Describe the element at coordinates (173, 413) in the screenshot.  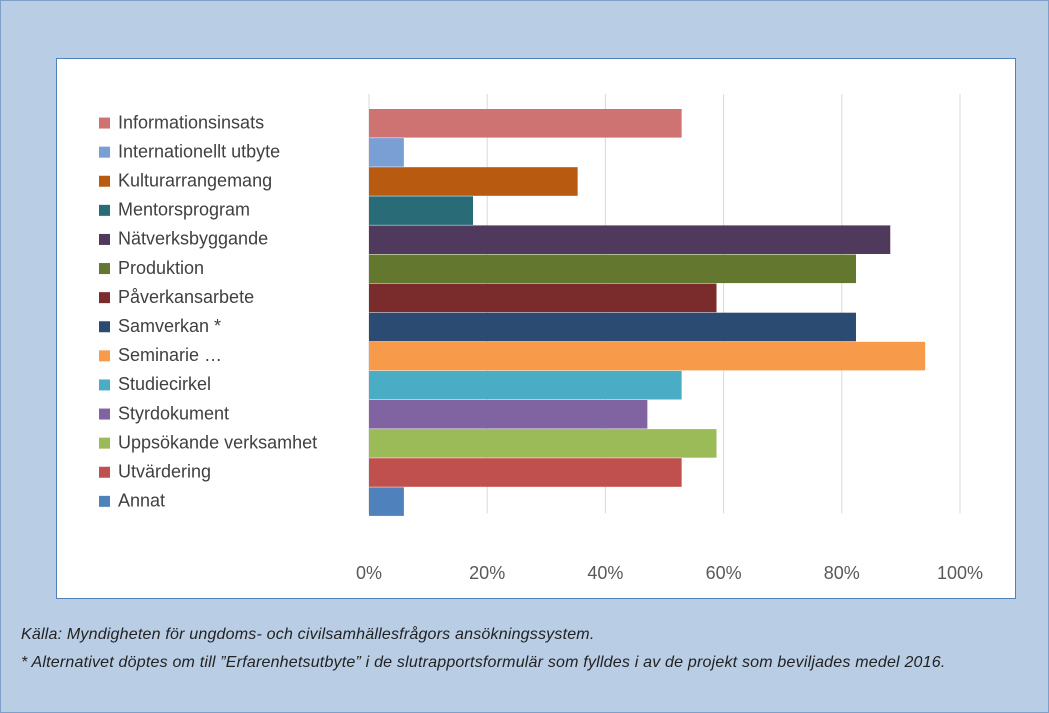
I see `legend-label: Styrdokument` at that location.